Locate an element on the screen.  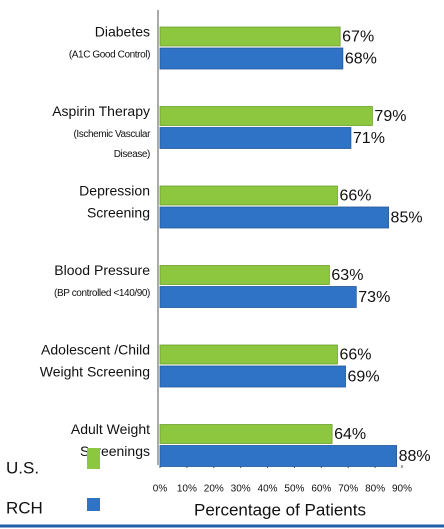
legend-label: RCH is located at coordinates (24, 507).